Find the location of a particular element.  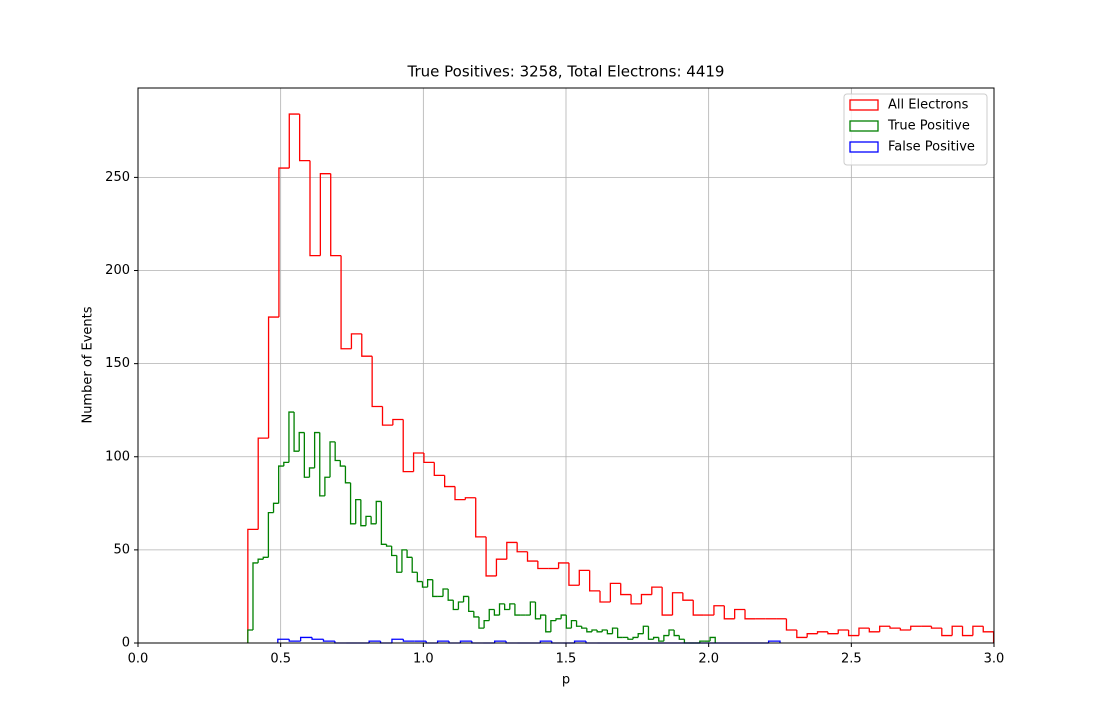

y-tick-label: 100 is located at coordinates (117, 456).